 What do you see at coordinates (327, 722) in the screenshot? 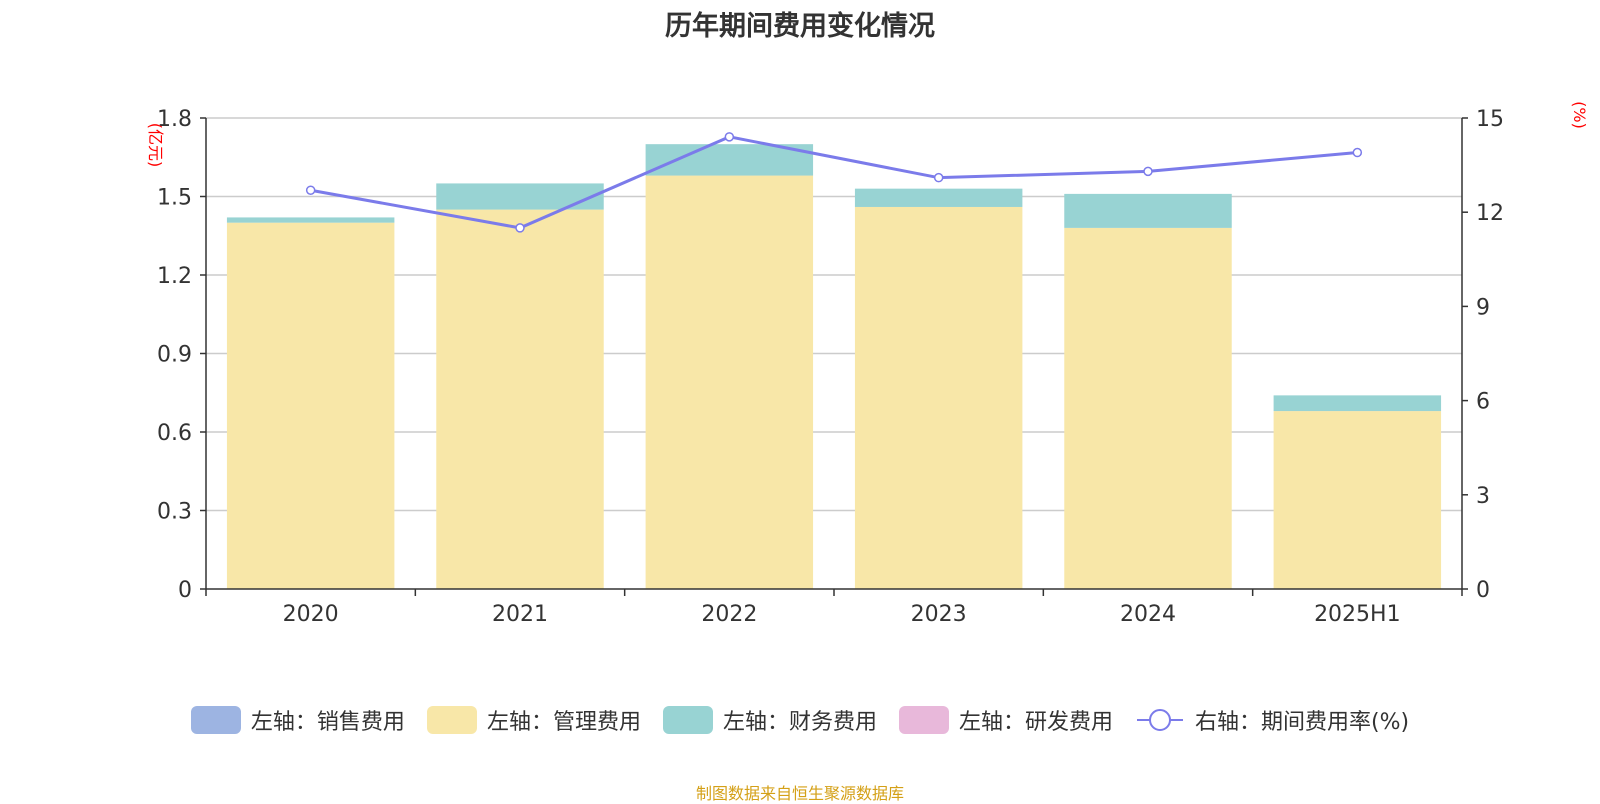
I see `legend-label-sales: 左轴：销售费用` at bounding box center [327, 722].